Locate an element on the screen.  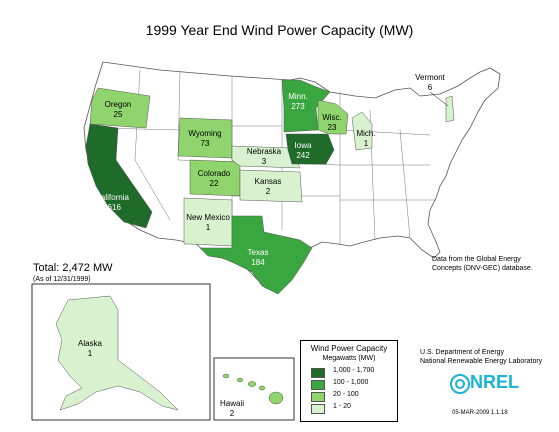
legend-title: Wind Power Capacity is located at coordinates (349, 348).